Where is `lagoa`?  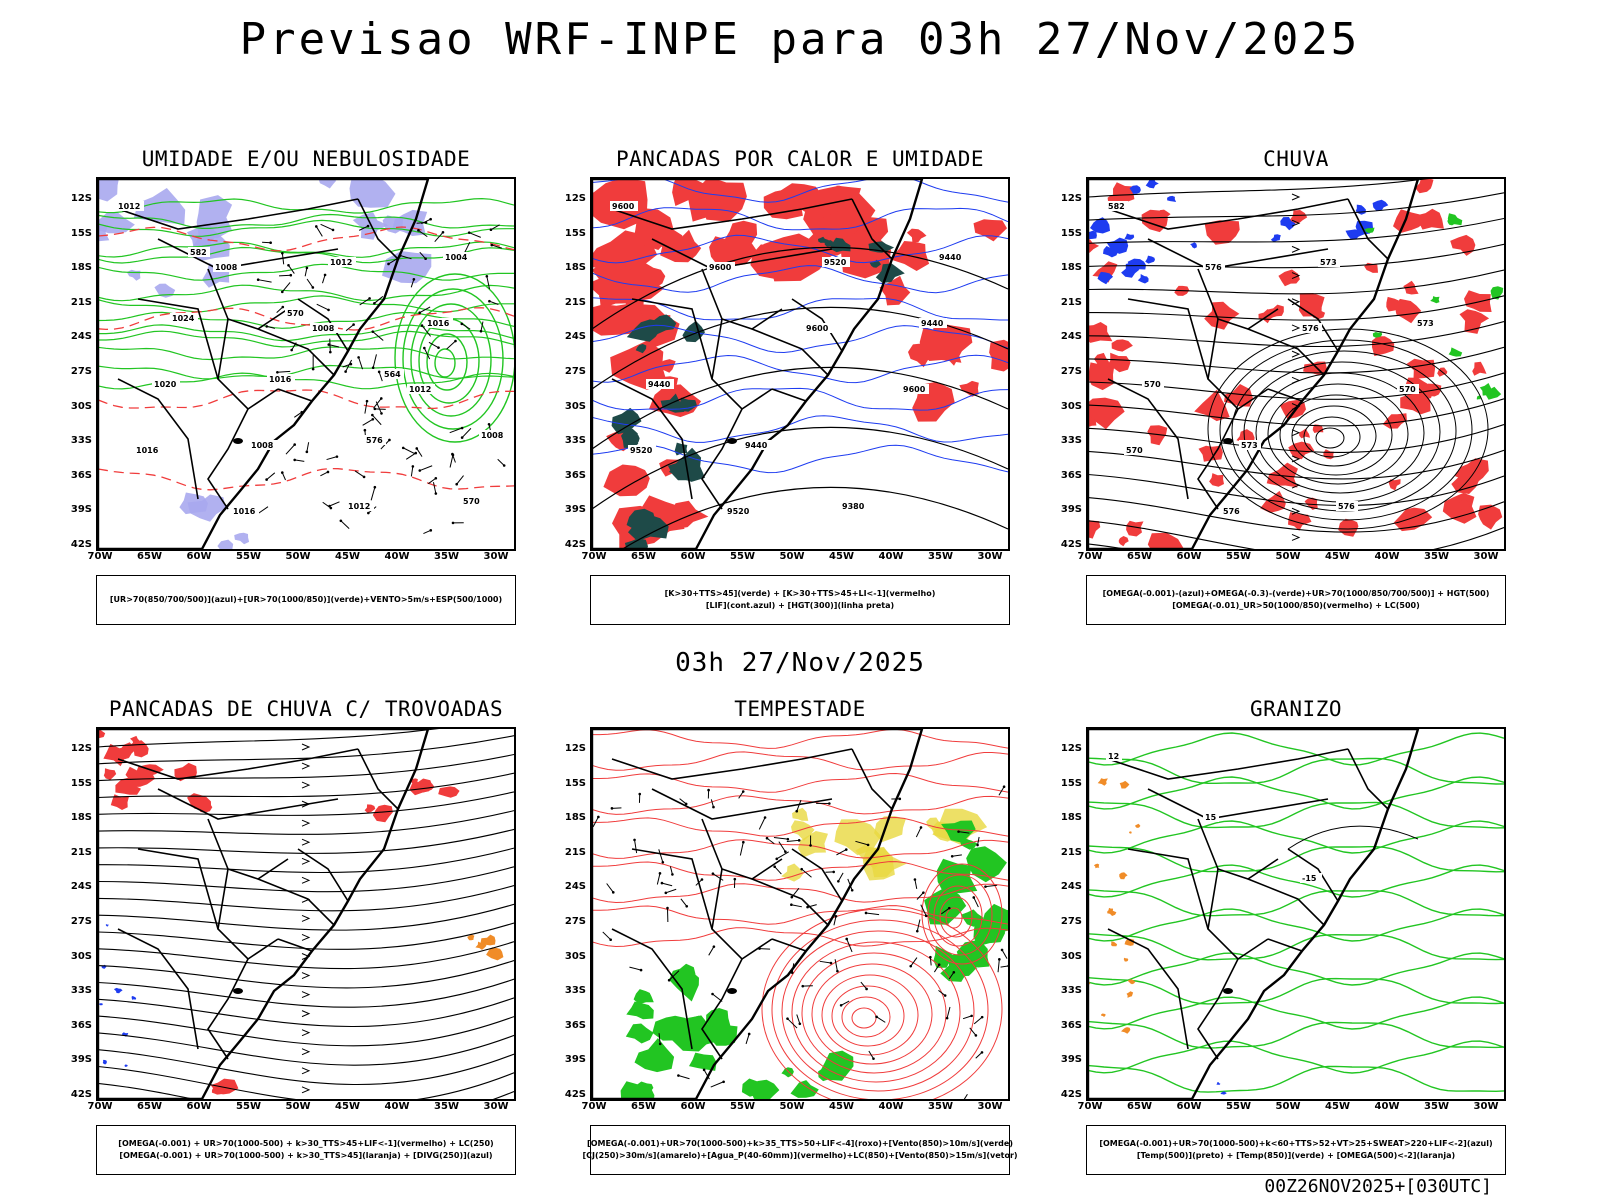 lagoa is located at coordinates (1228, 991).